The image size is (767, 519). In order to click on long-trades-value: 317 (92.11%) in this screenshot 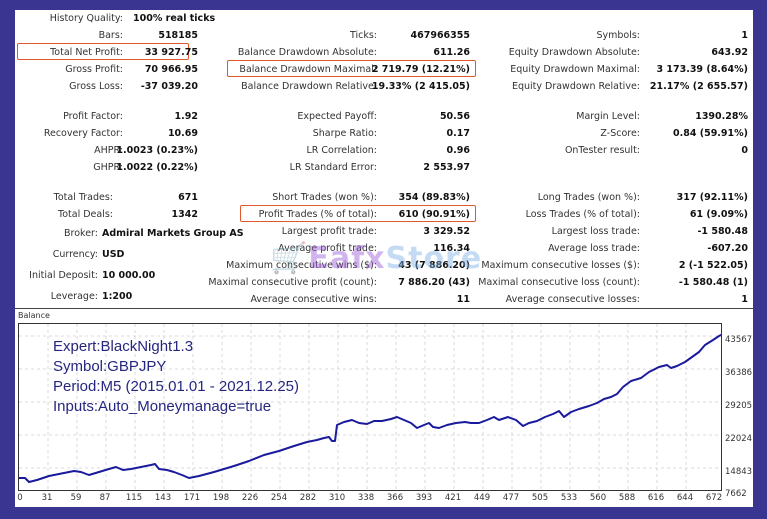, I will do `click(712, 197)`.